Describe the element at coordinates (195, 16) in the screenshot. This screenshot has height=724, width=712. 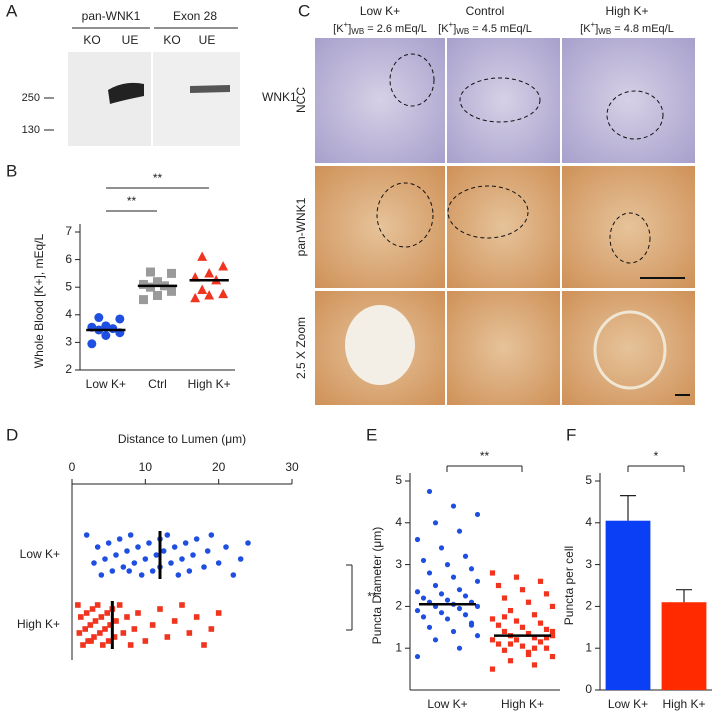
I see `blot-group-title: Exon 28` at that location.